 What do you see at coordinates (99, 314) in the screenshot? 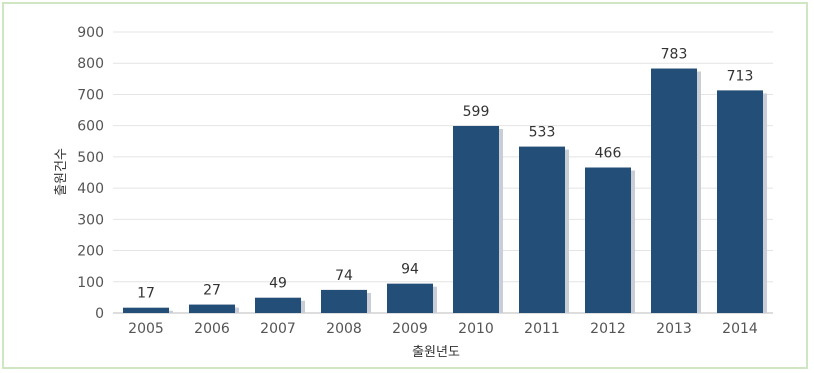
I see `y-tick-label: 0` at bounding box center [99, 314].